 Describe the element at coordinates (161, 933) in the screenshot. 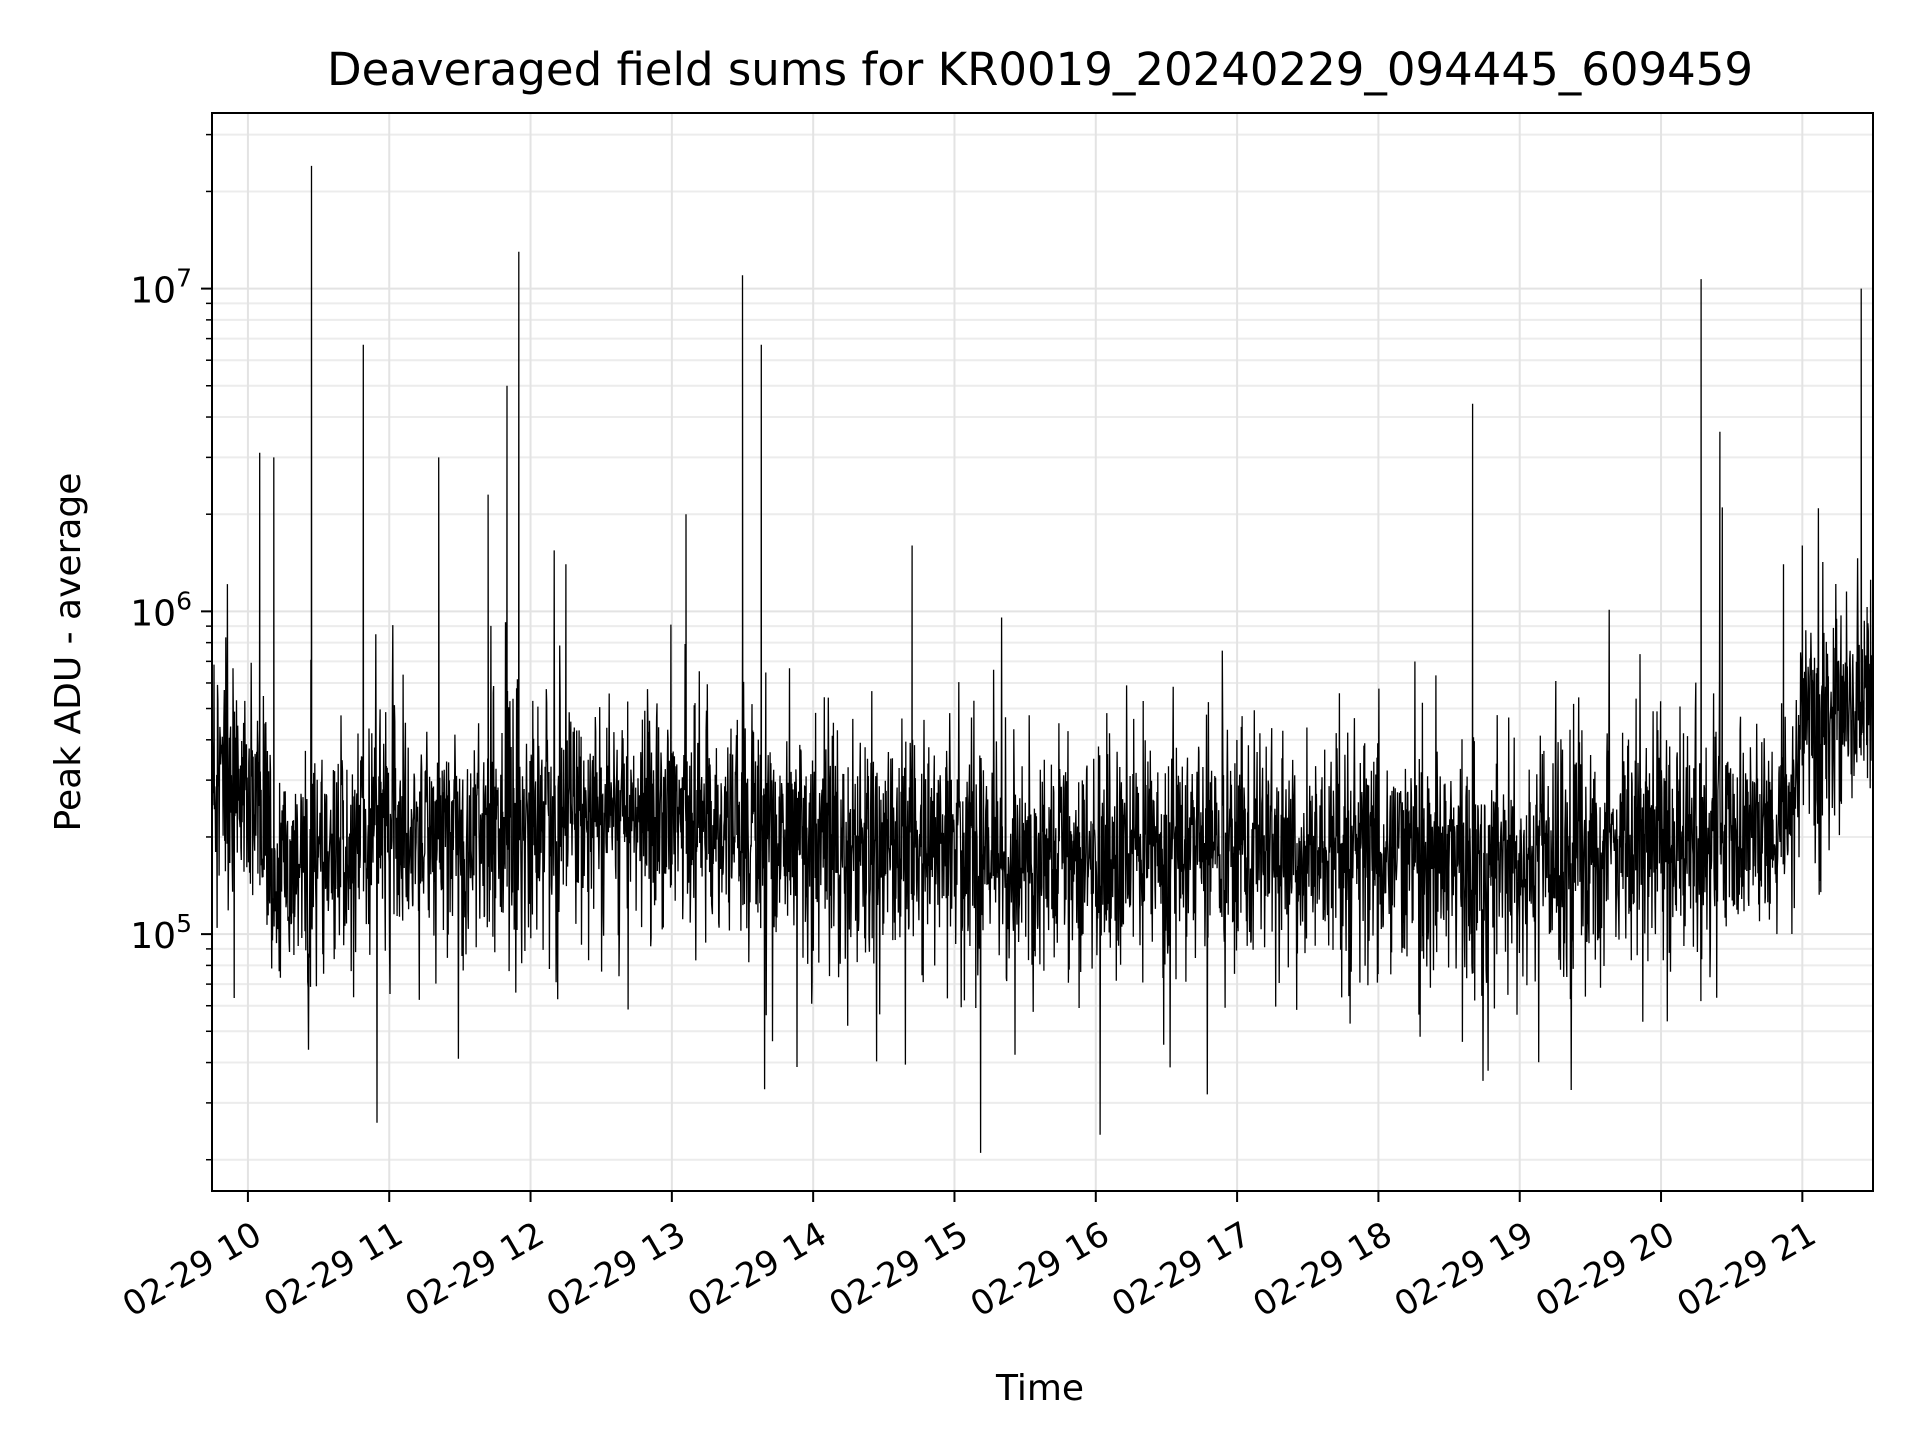

I see `y-tick-label: 10⁵` at that location.